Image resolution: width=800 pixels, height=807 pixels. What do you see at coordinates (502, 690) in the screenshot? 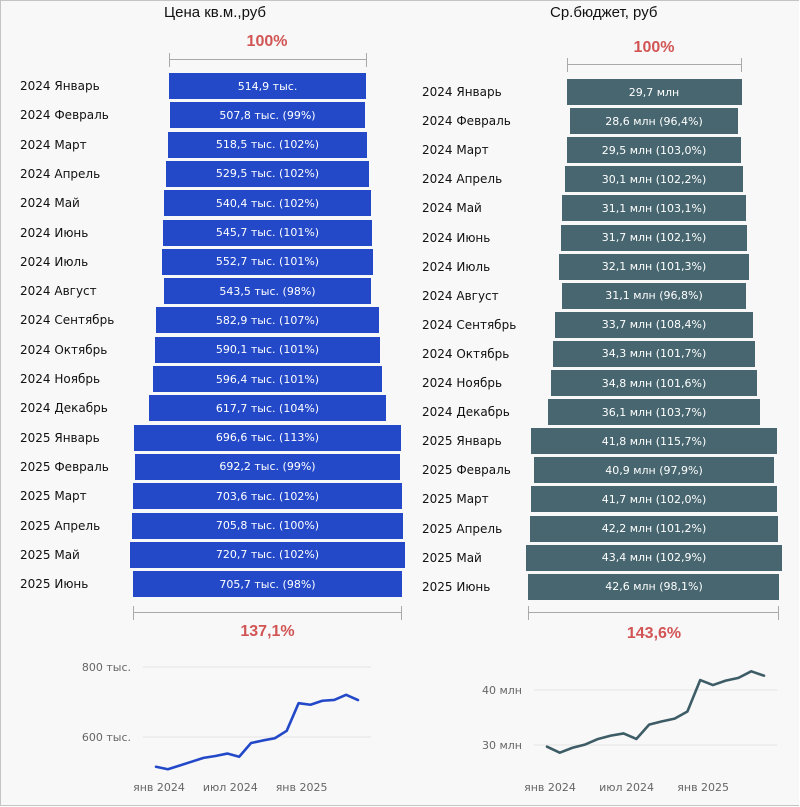
I see `budget-y-tick-label: 40 млн` at bounding box center [502, 690].